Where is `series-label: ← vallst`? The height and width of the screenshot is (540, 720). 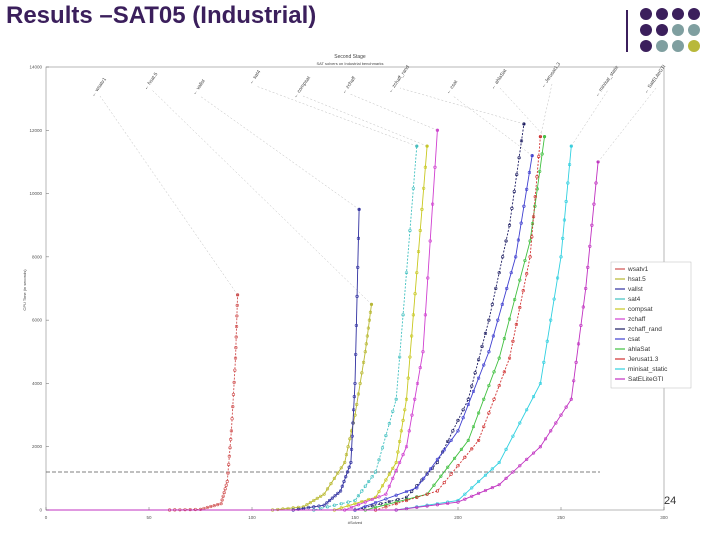
series-label: ← vallst is located at coordinates (199, 87).